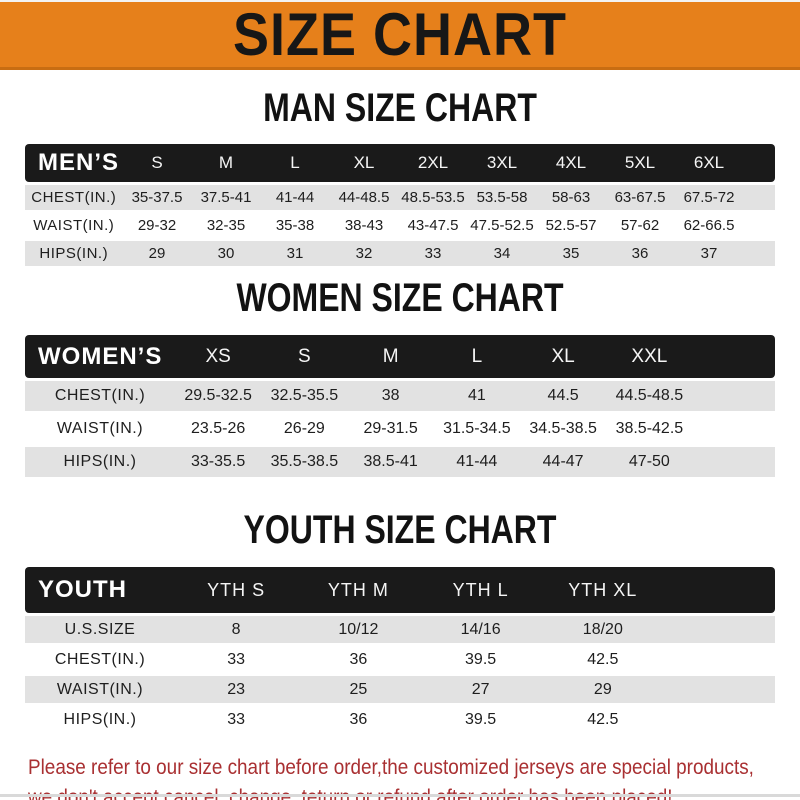 The image size is (800, 800). Describe the element at coordinates (563, 429) in the screenshot. I see `size-value: 34.5-38.5` at that location.